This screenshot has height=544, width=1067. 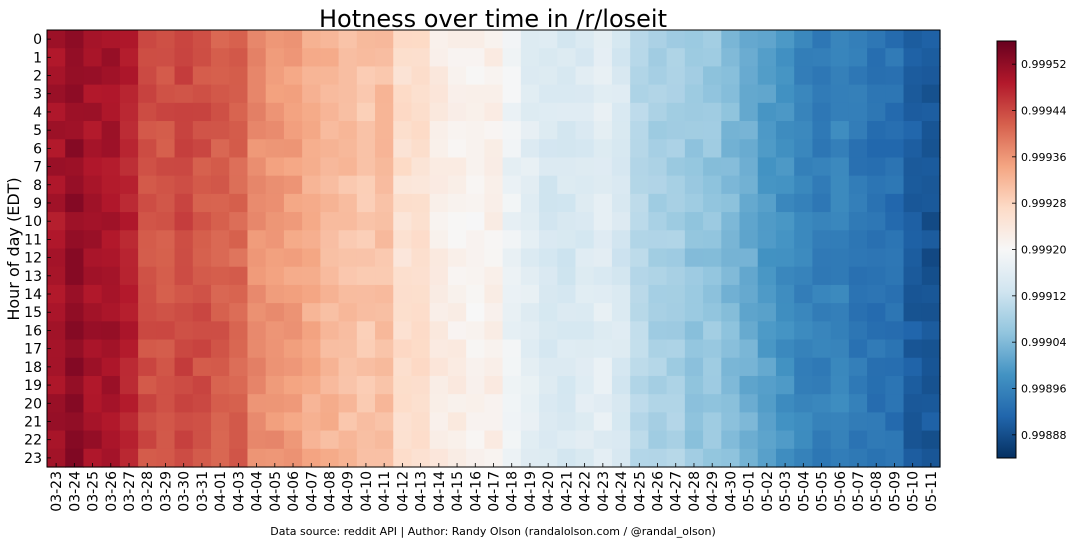 What do you see at coordinates (33, 441) in the screenshot?
I see `y-tick-label: 22` at bounding box center [33, 441].